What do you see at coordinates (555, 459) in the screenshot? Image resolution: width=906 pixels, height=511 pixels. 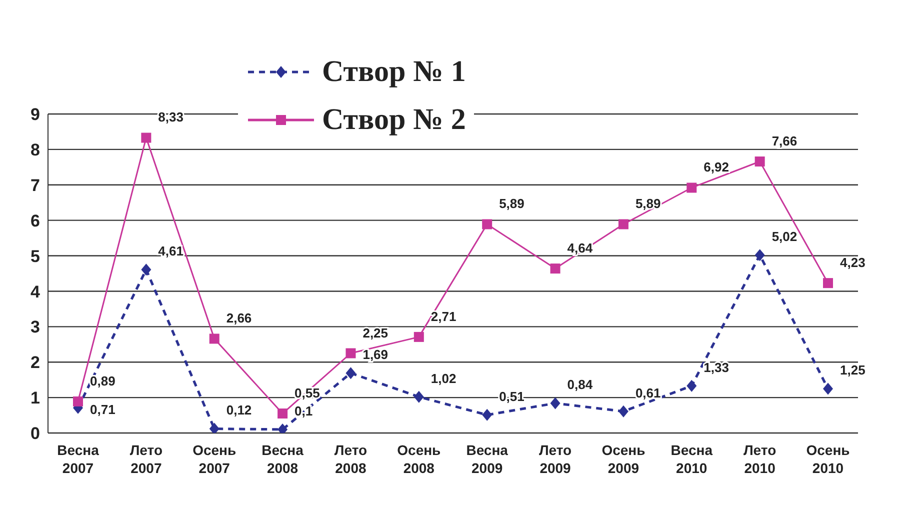 I see `x-tick-label: Лето 2009` at bounding box center [555, 459].